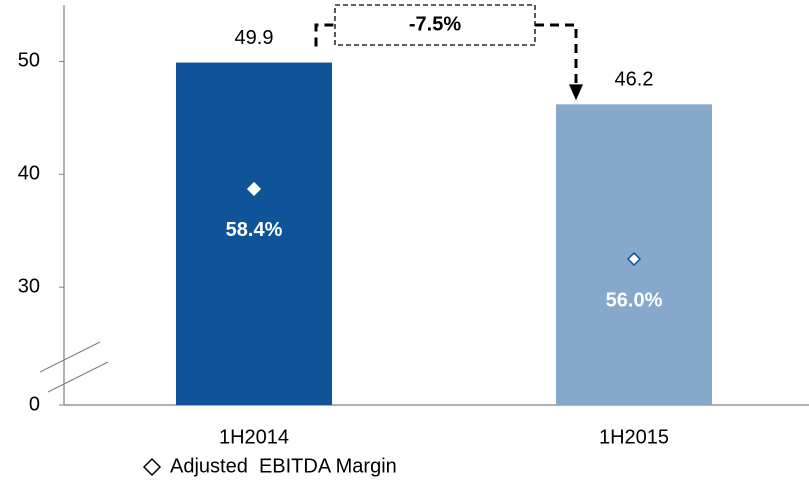 This screenshot has height=482, width=809. I want to click on bar-value-label: 49.9, so click(254, 38).